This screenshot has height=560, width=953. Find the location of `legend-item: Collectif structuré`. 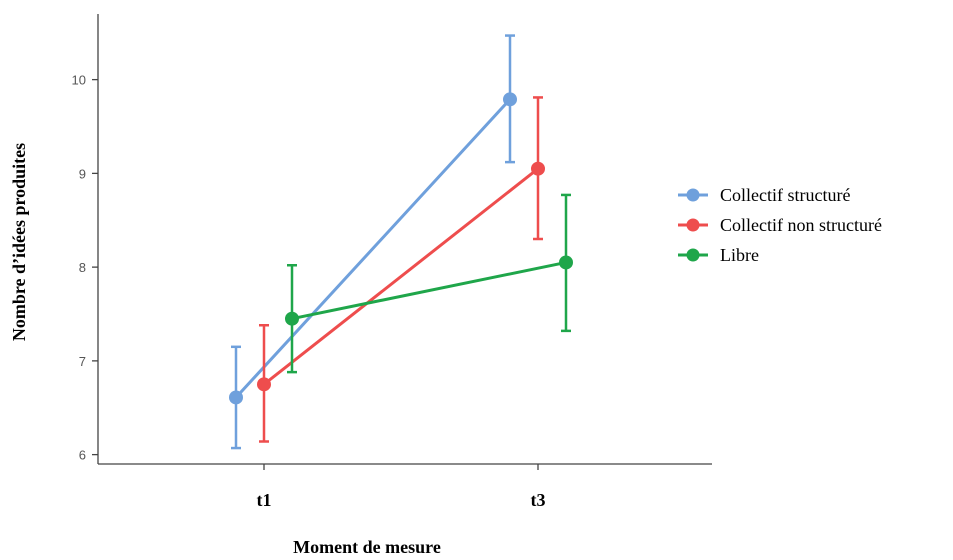

legend-item: Collectif structuré is located at coordinates (764, 195).